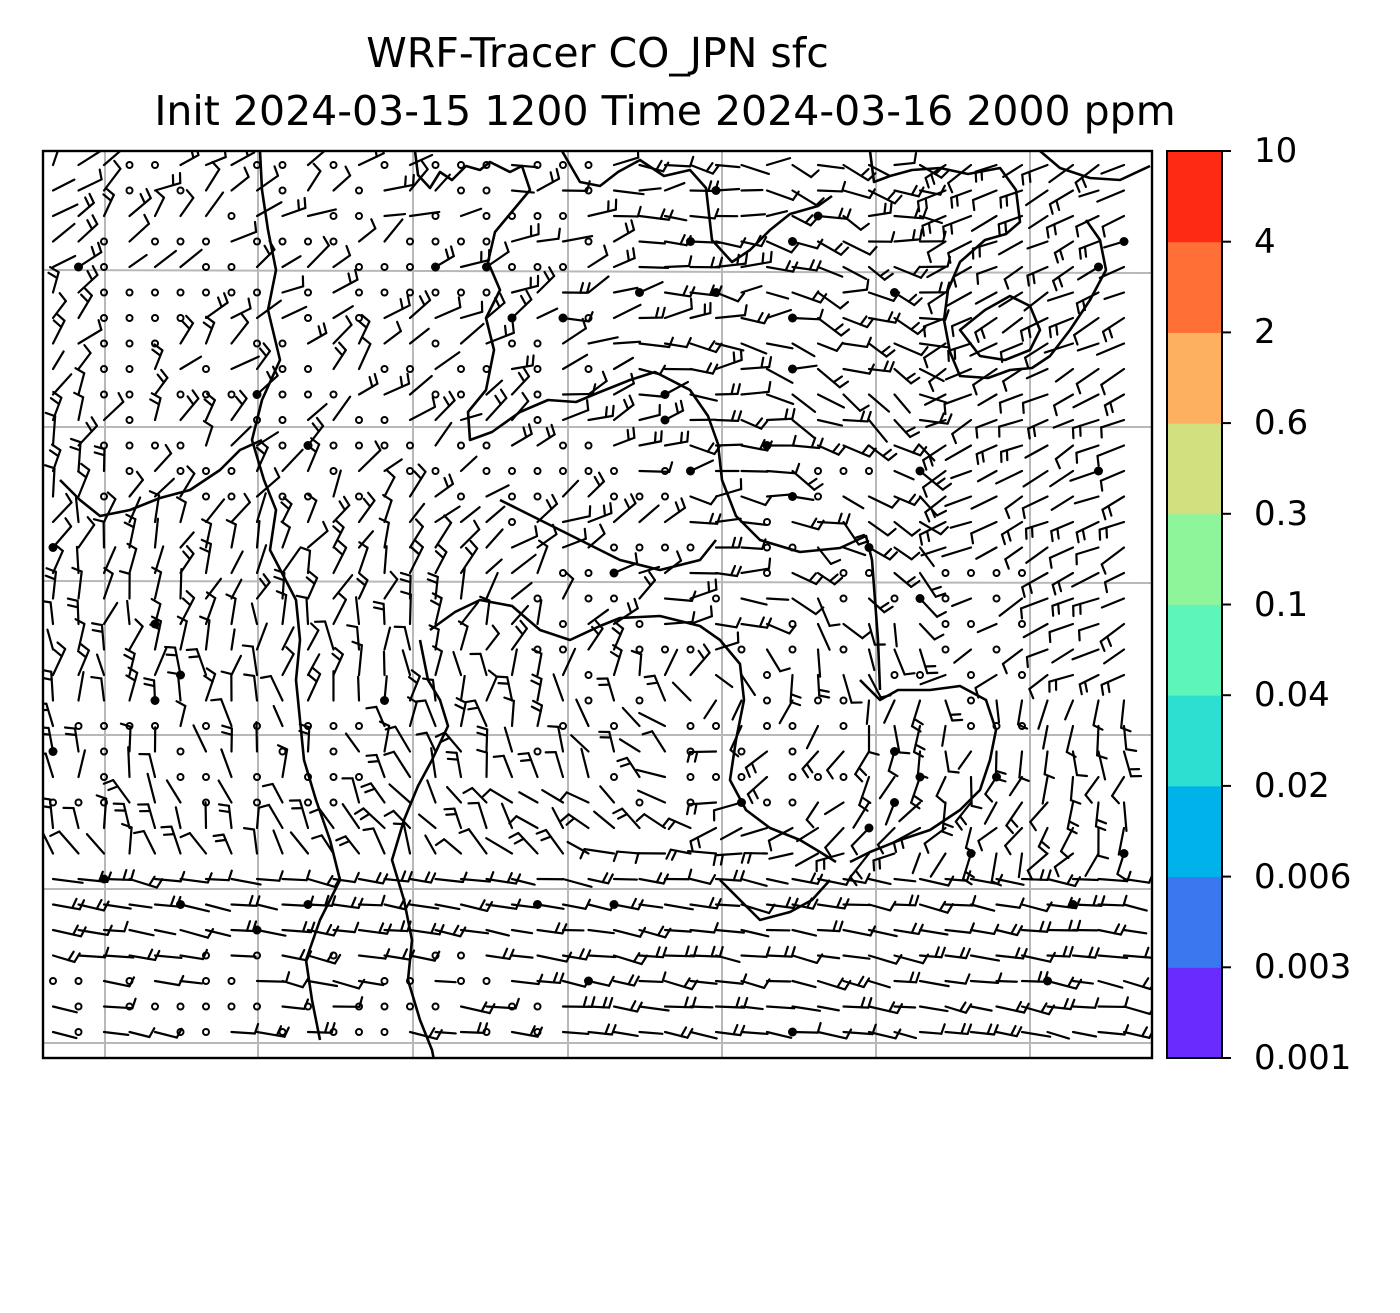  I want to click on colorbar-tick-label: 0.1, so click(1281, 604).